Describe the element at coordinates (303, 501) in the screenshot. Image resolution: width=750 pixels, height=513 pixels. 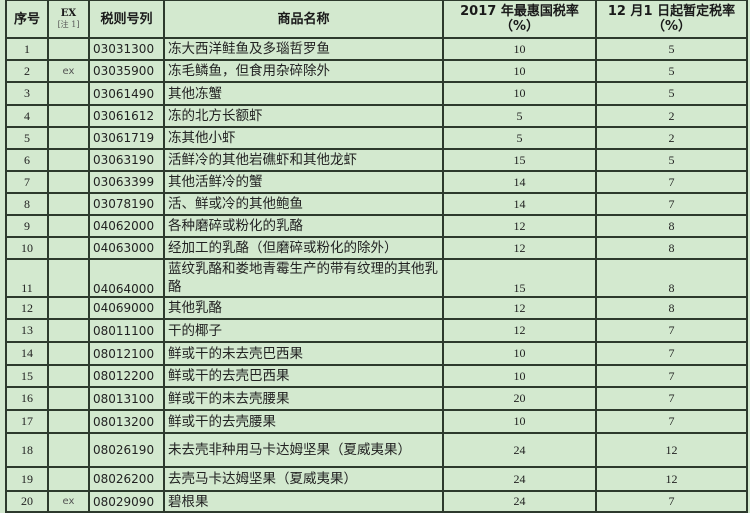
I see `row-name: 碧根果` at that location.